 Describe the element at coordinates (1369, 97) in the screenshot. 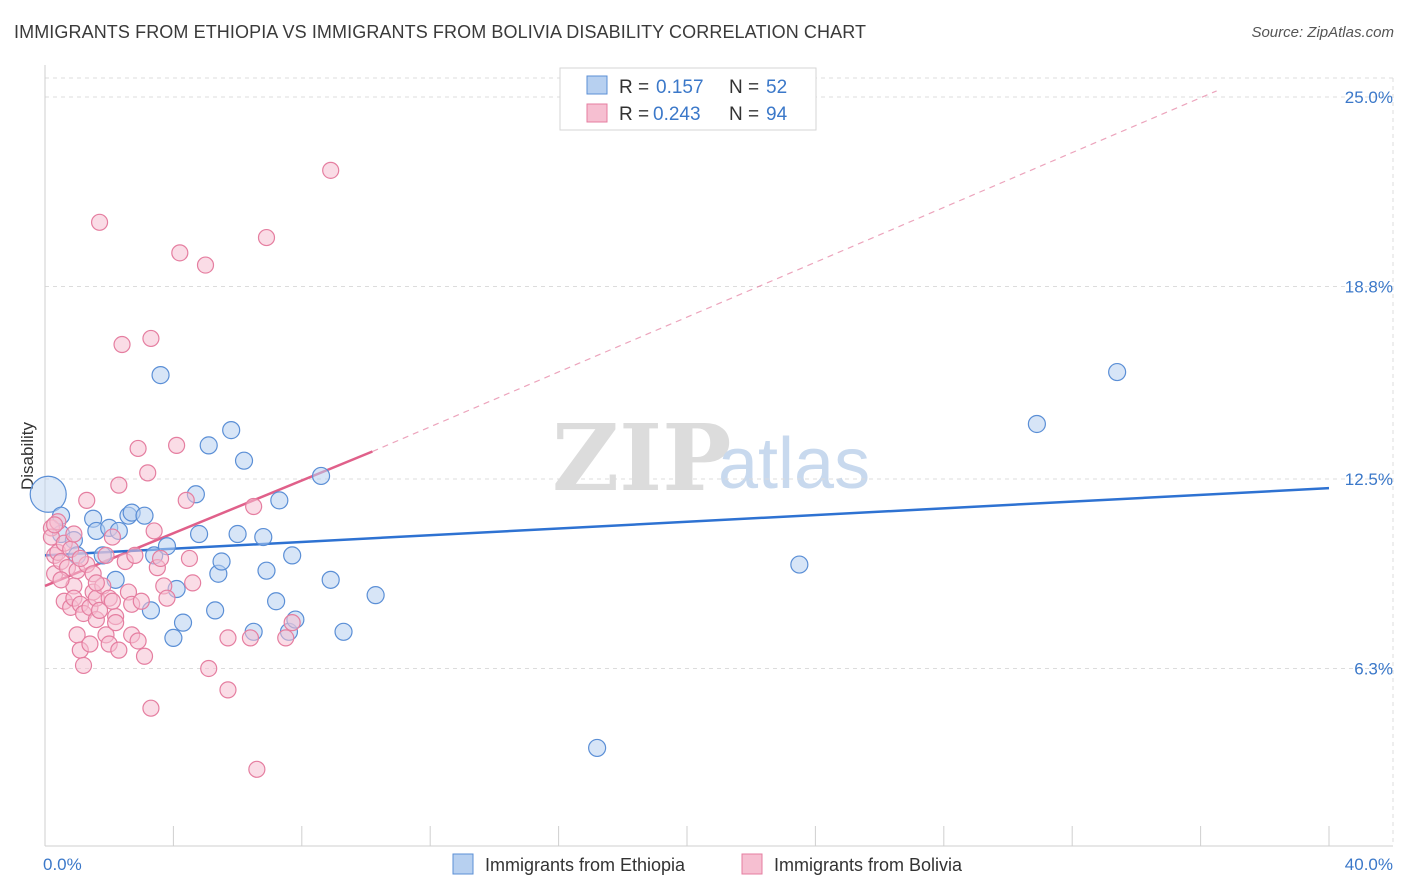

I see `y-tick-label: 25.0%` at that location.